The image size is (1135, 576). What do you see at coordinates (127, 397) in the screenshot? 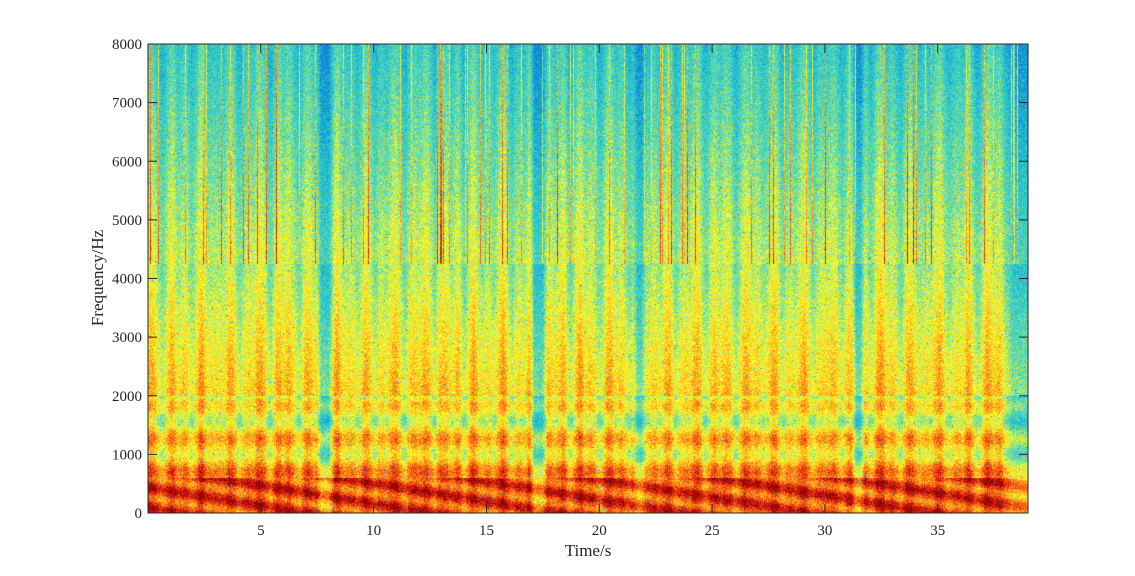
I see `y-tick-label: 2000` at bounding box center [127, 397].